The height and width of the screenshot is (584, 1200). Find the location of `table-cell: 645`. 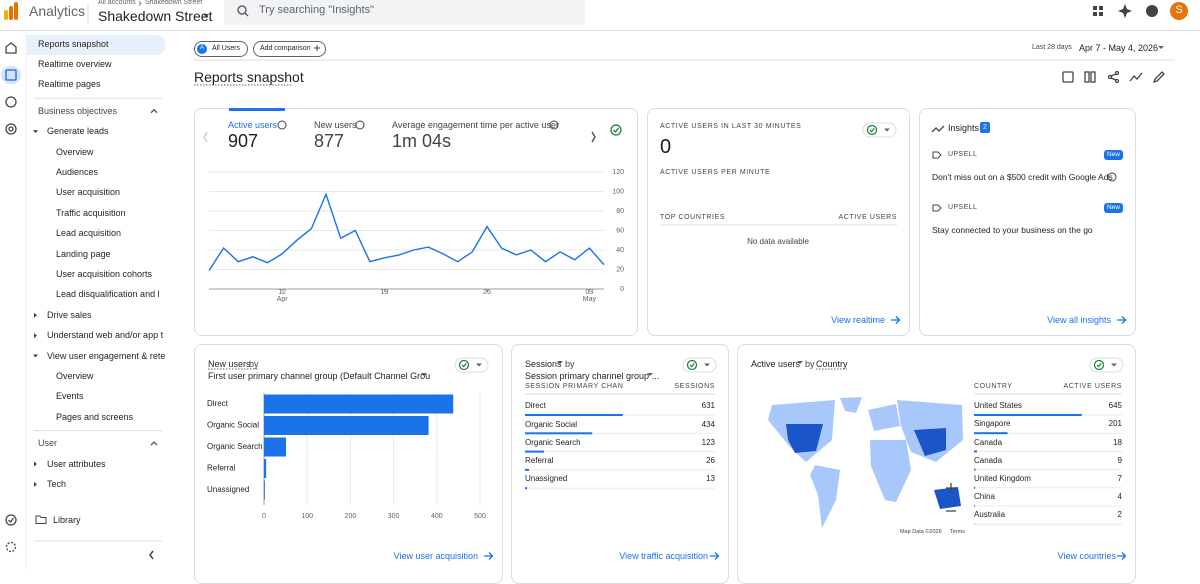

table-cell: 645 is located at coordinates (1115, 406).